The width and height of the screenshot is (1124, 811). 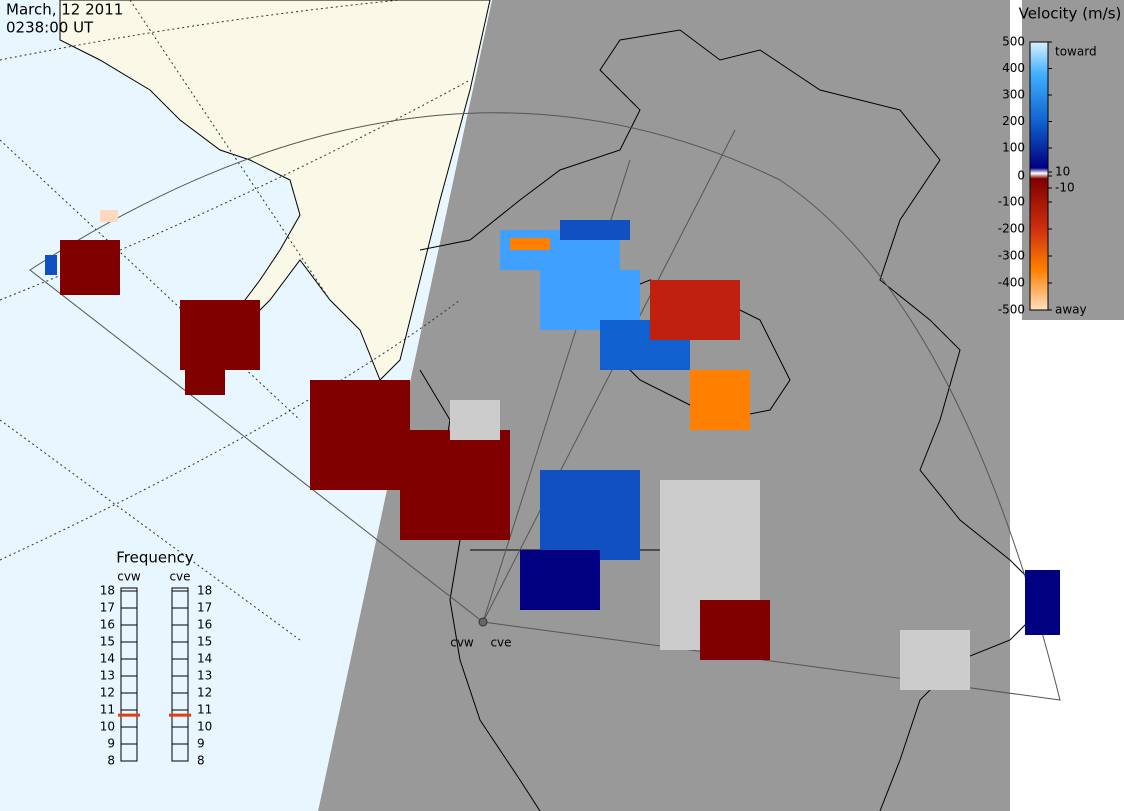 What do you see at coordinates (609, 376) in the screenshot?
I see `beam-line` at bounding box center [609, 376].